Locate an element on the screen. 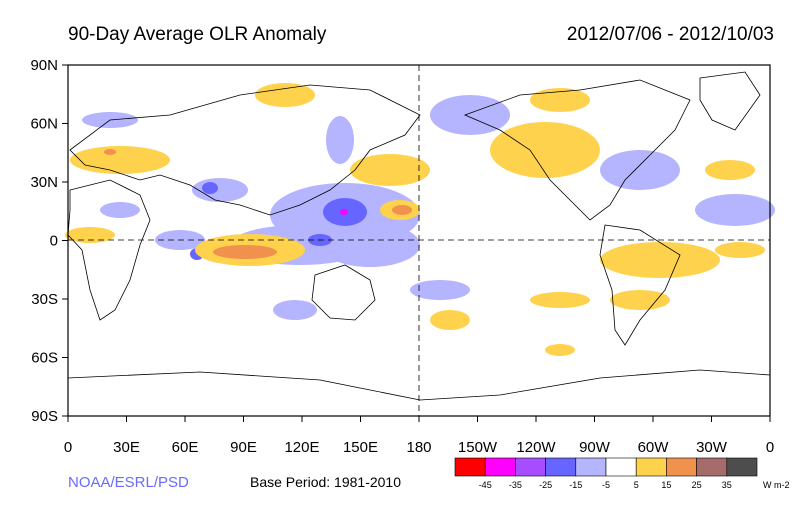 The height and width of the screenshot is (510, 800). colorbar-unit: W m-2 is located at coordinates (776, 485).